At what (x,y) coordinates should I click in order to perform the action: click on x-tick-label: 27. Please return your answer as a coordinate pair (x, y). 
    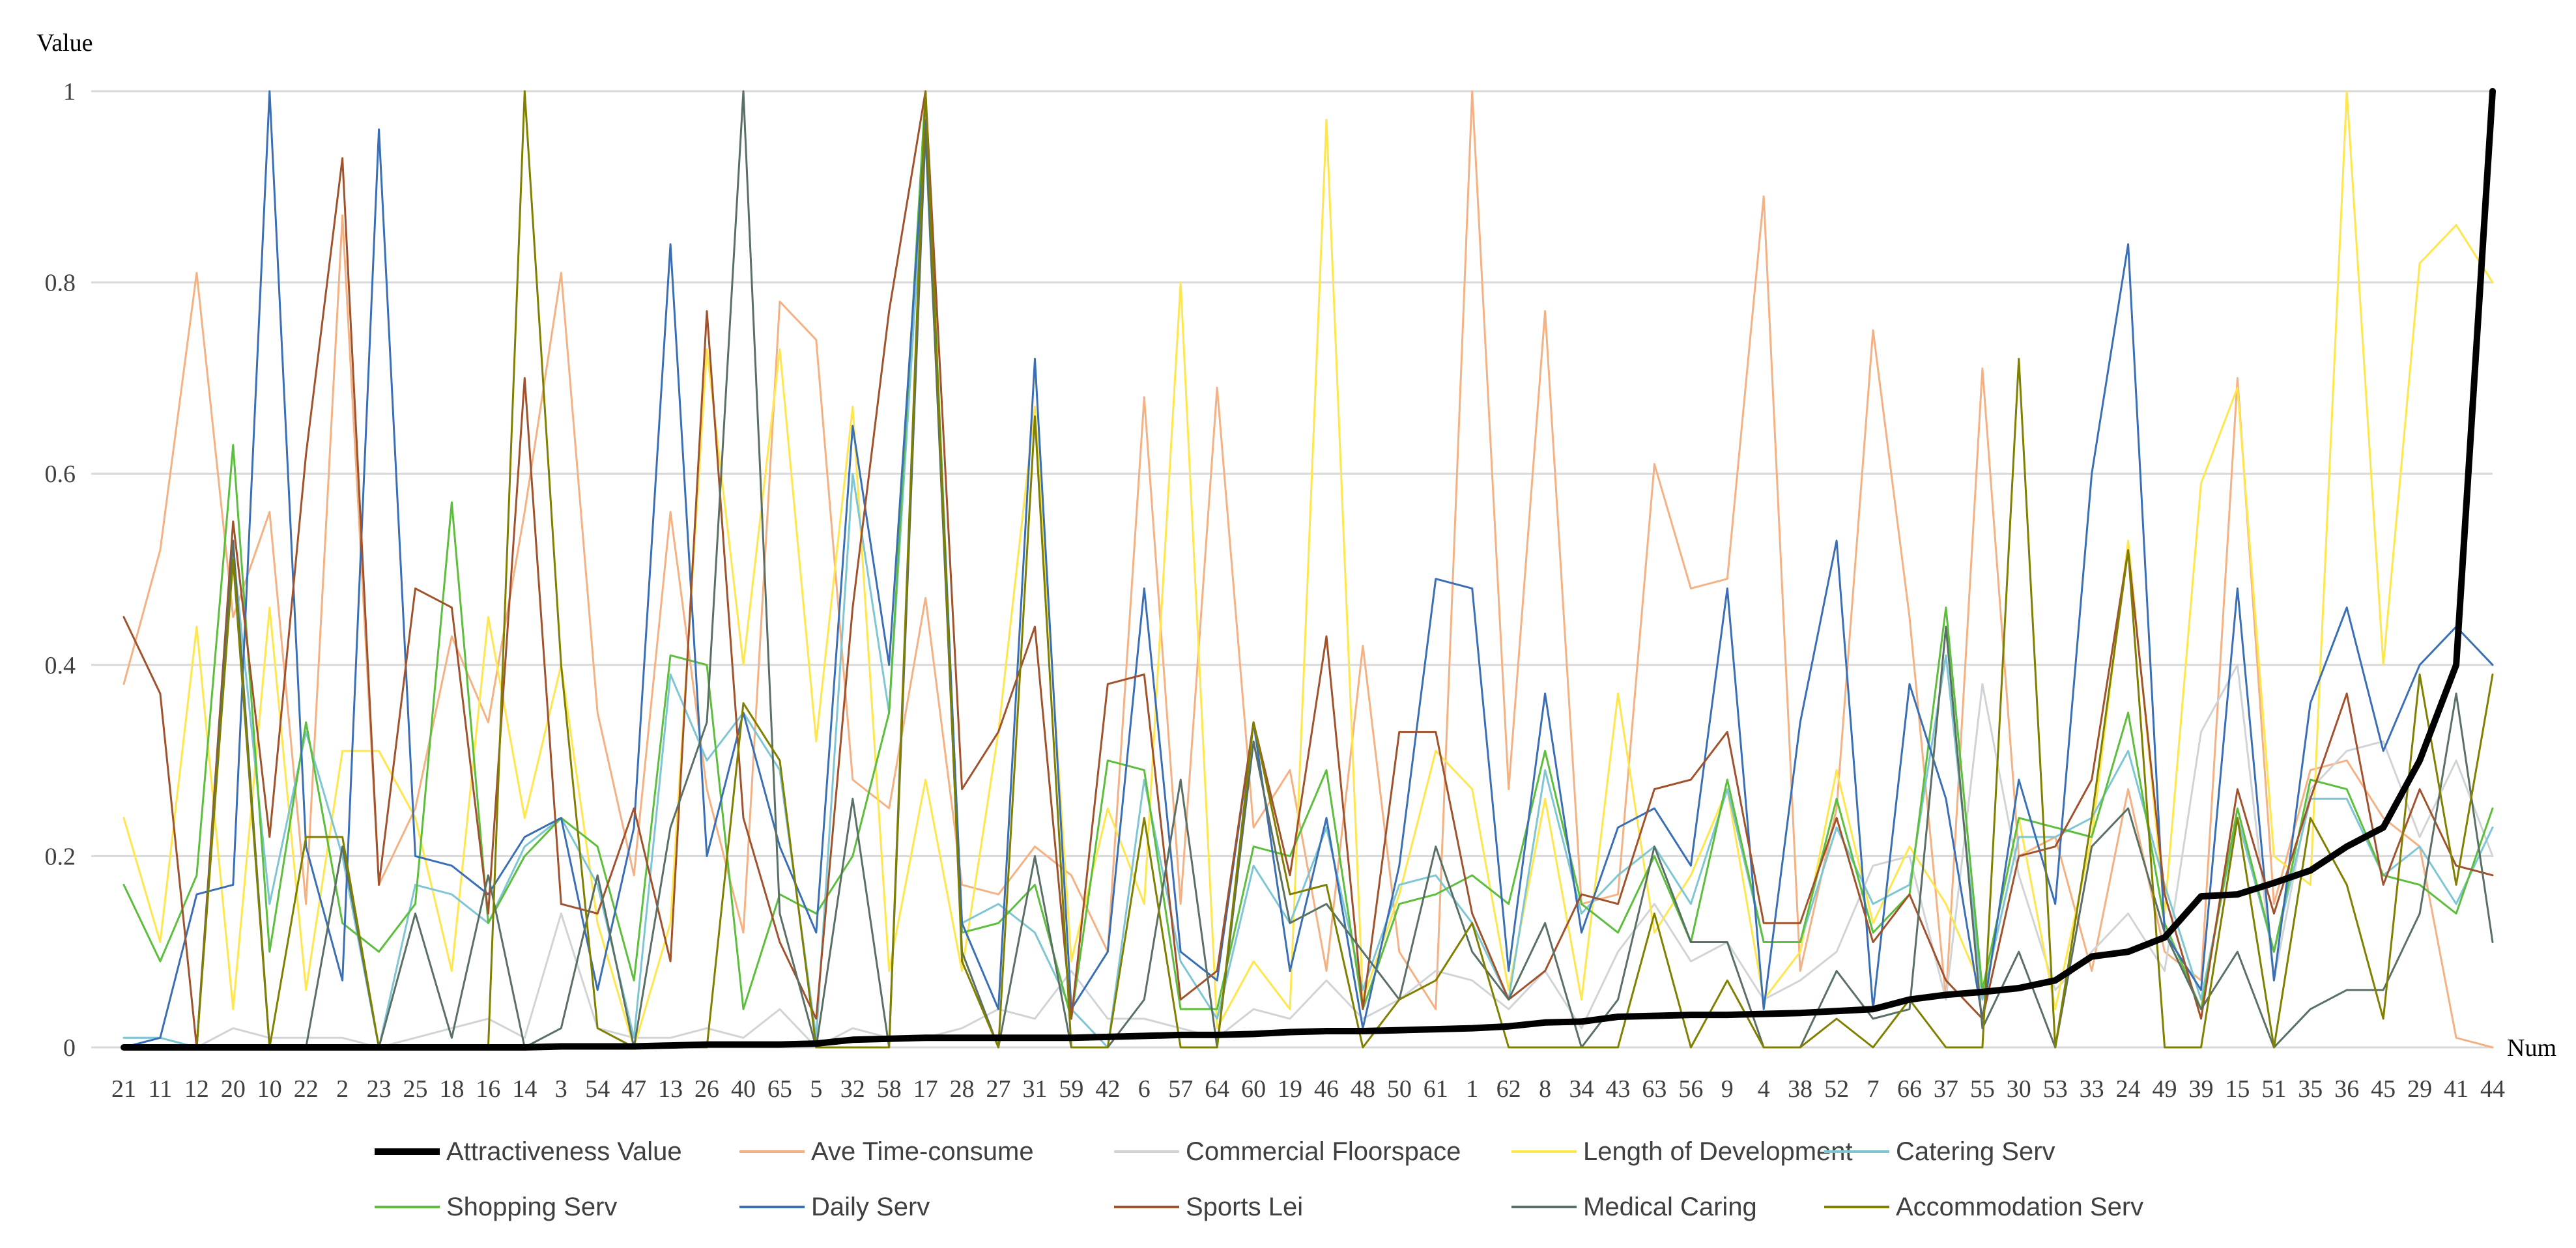
    Looking at the image, I should click on (999, 1089).